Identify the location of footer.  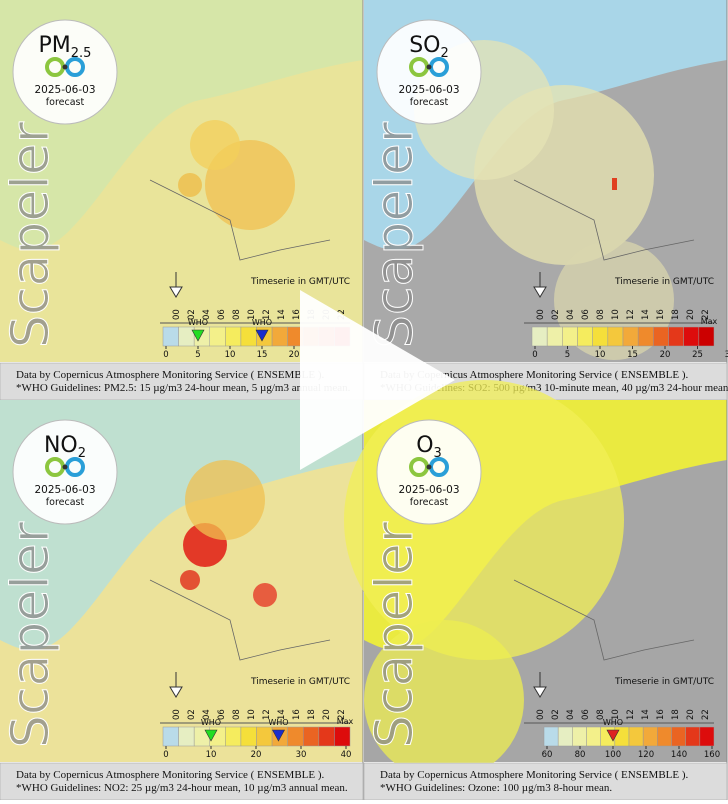
(545, 781).